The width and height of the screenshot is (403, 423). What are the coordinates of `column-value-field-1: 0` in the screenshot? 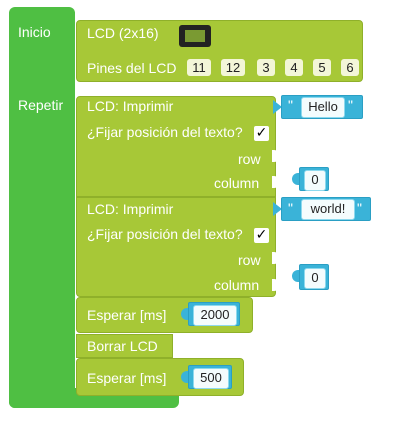 It's located at (315, 180).